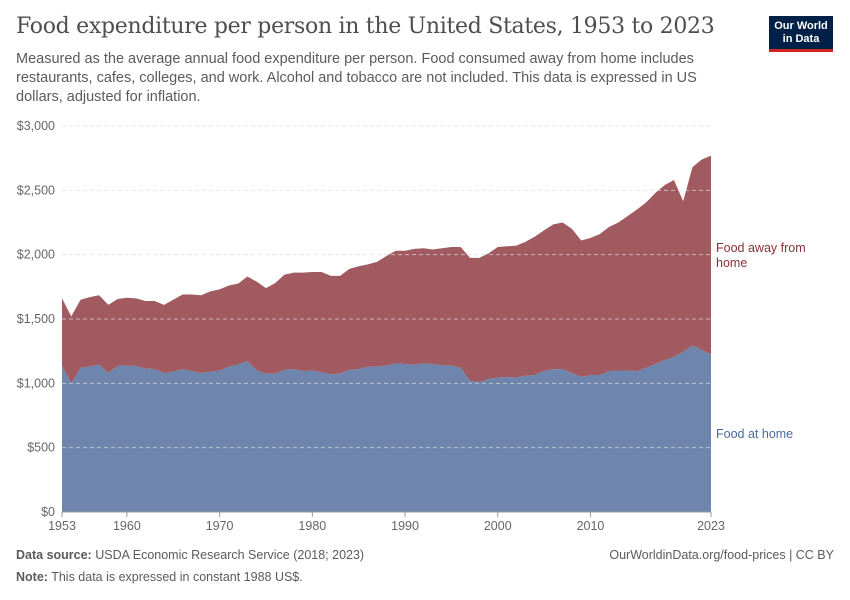 This screenshot has height=600, width=850. Describe the element at coordinates (711, 526) in the screenshot. I see `x-tick-label: 2023` at that location.